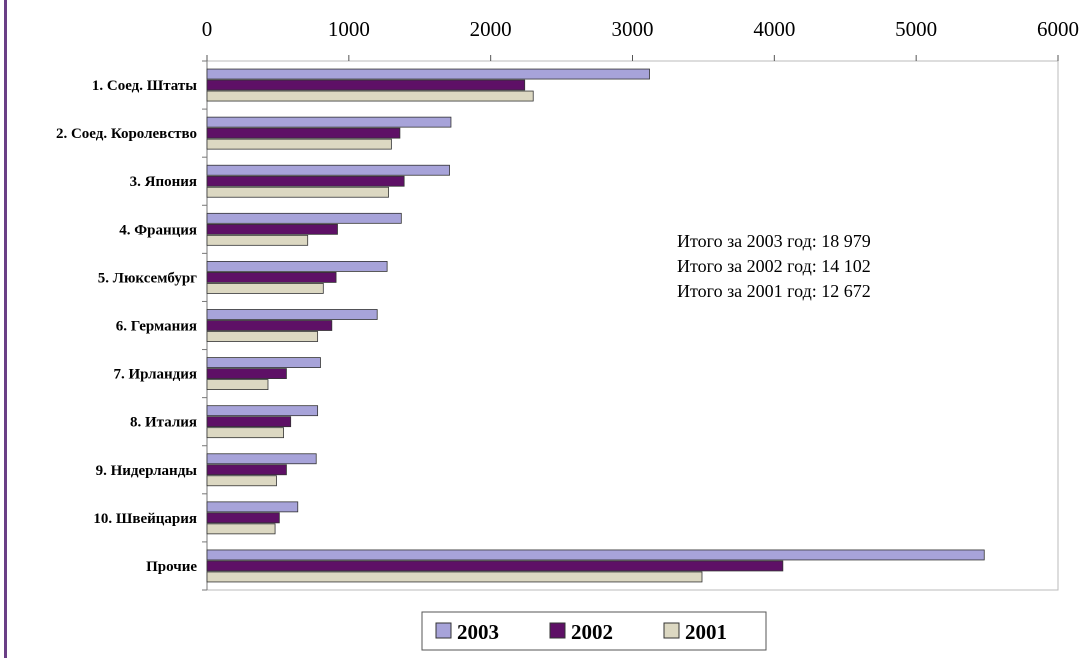 Image resolution: width=1082 pixels, height=658 pixels. Describe the element at coordinates (126, 134) in the screenshot. I see `category-label: 2. Соед. Королевство` at that location.